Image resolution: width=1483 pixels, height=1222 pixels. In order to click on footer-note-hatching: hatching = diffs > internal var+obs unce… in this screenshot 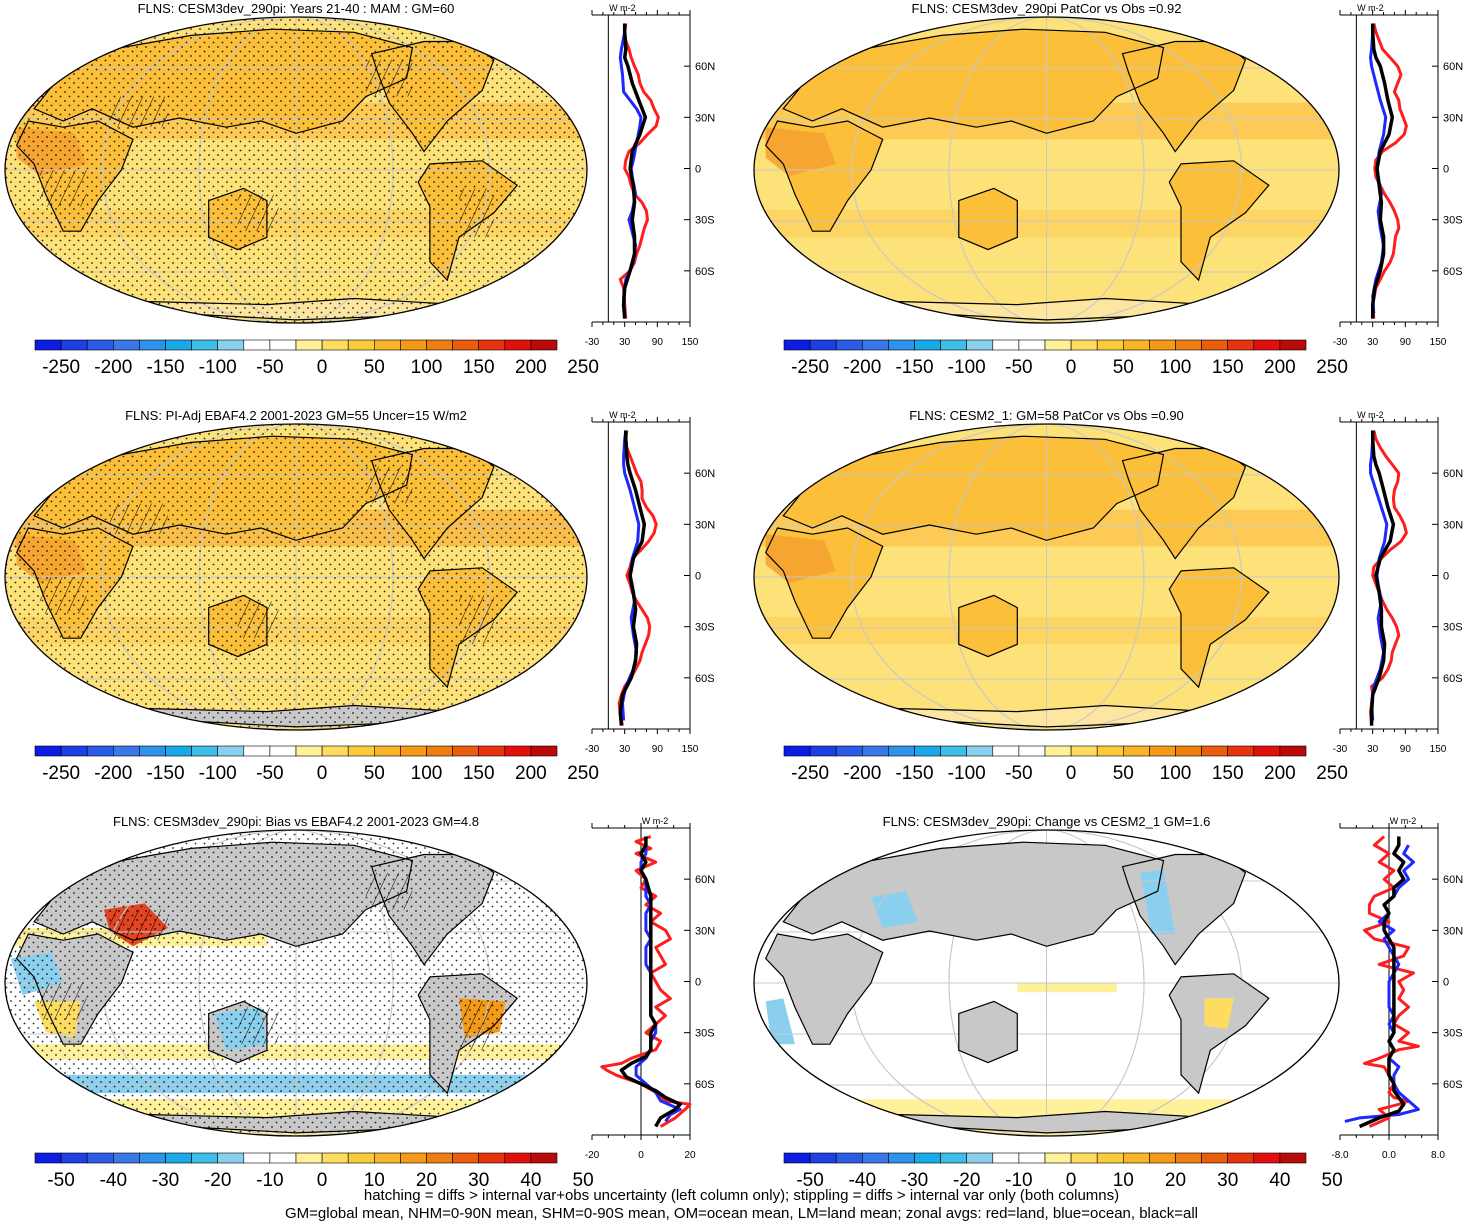, I will do `click(741, 1195)`.